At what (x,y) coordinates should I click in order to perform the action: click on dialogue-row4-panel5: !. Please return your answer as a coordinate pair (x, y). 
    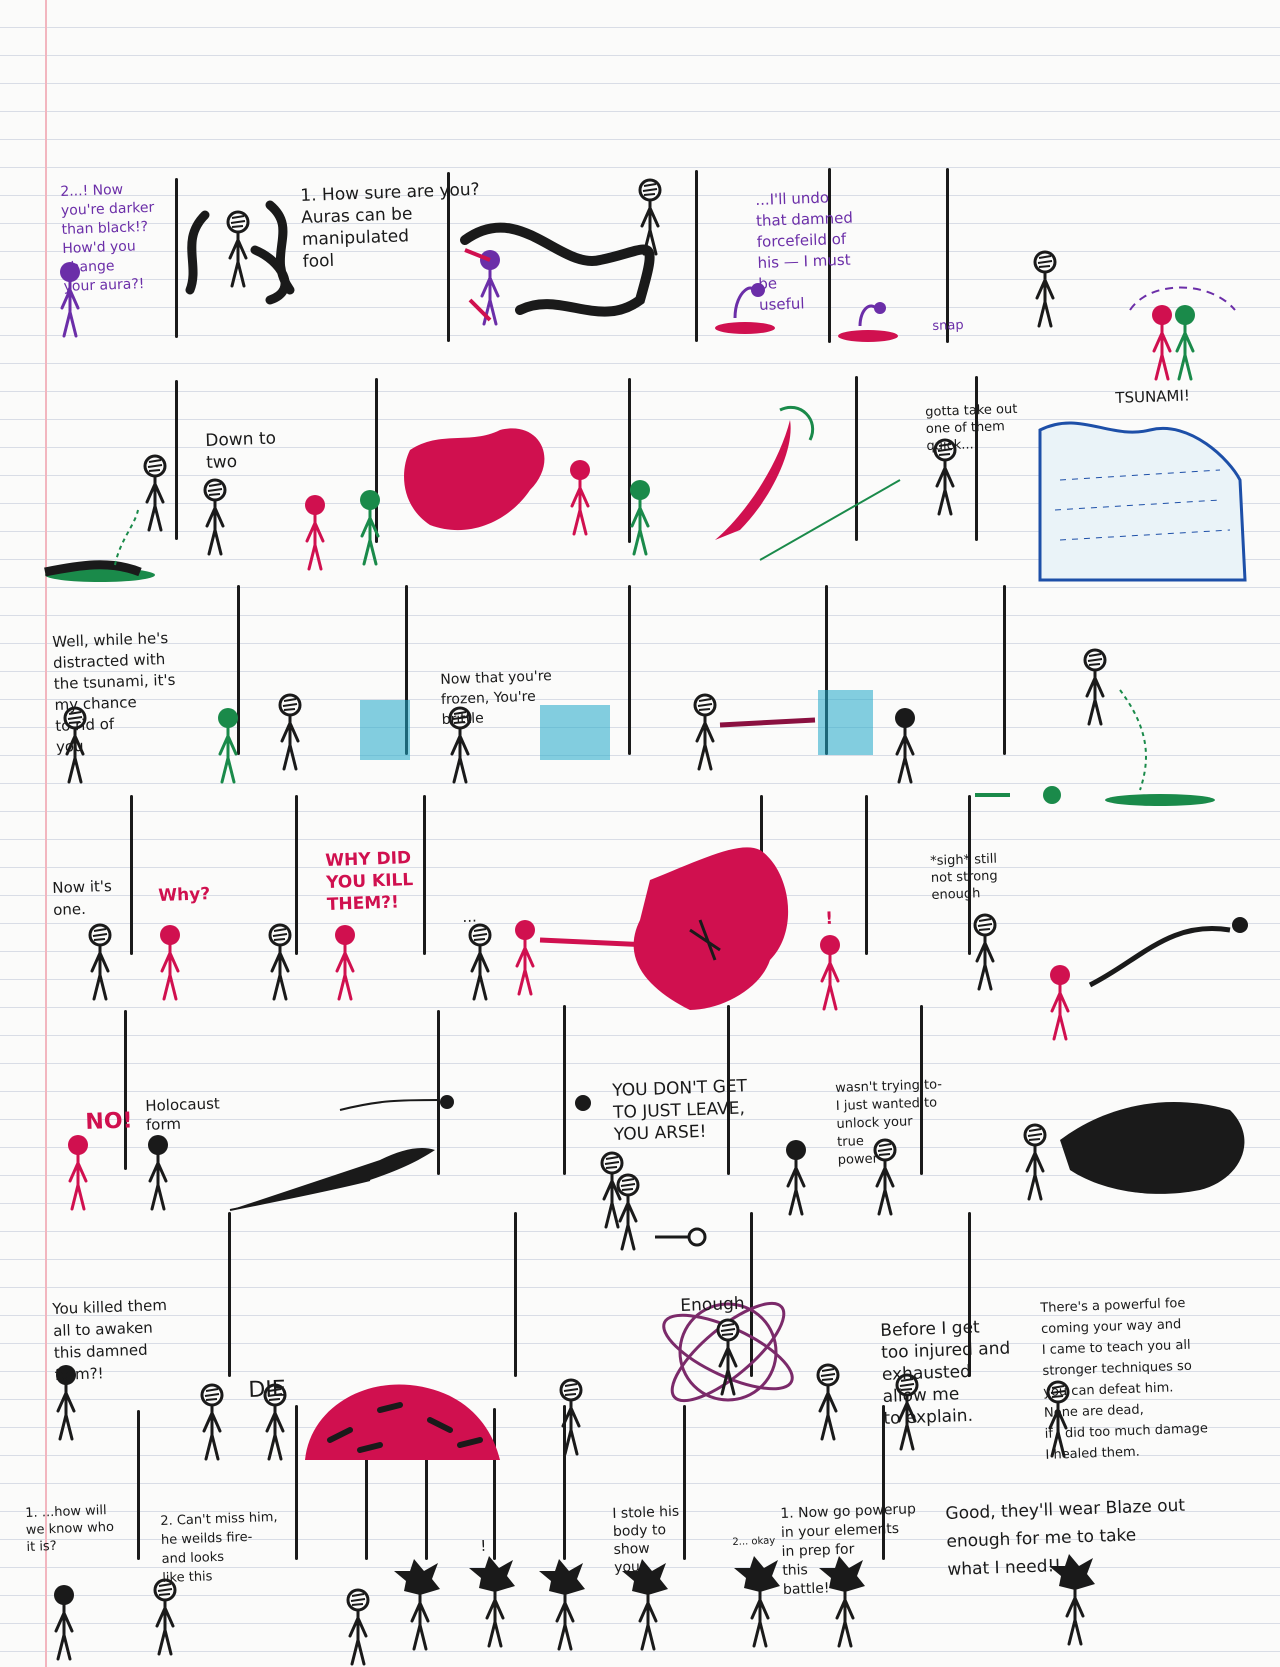
    Looking at the image, I should click on (829, 918).